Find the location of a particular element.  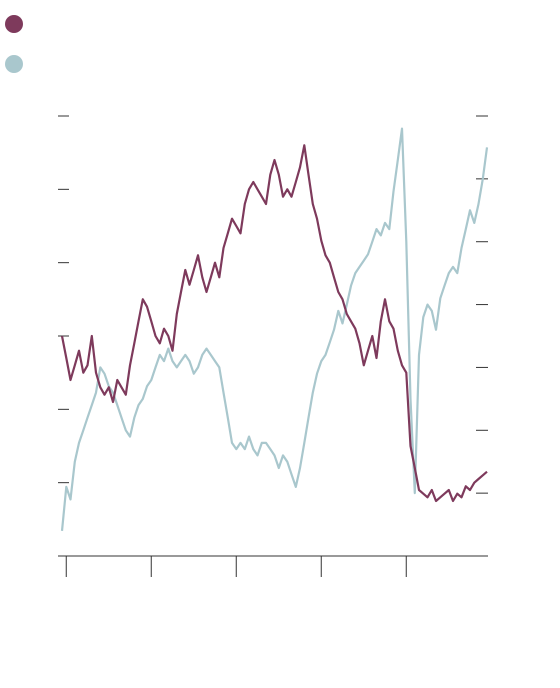

y-axis-left-ticks is located at coordinates (63, 299).